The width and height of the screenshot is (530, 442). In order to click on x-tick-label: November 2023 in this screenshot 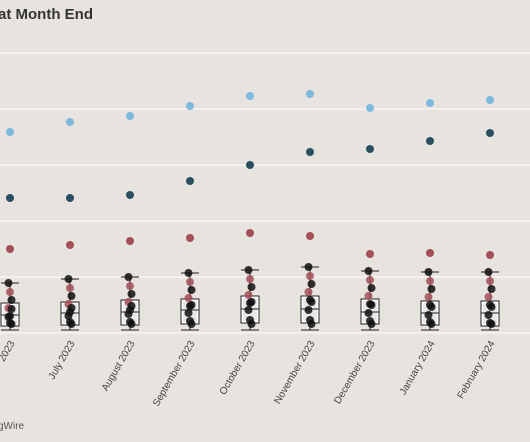, I will do `click(294, 372)`.